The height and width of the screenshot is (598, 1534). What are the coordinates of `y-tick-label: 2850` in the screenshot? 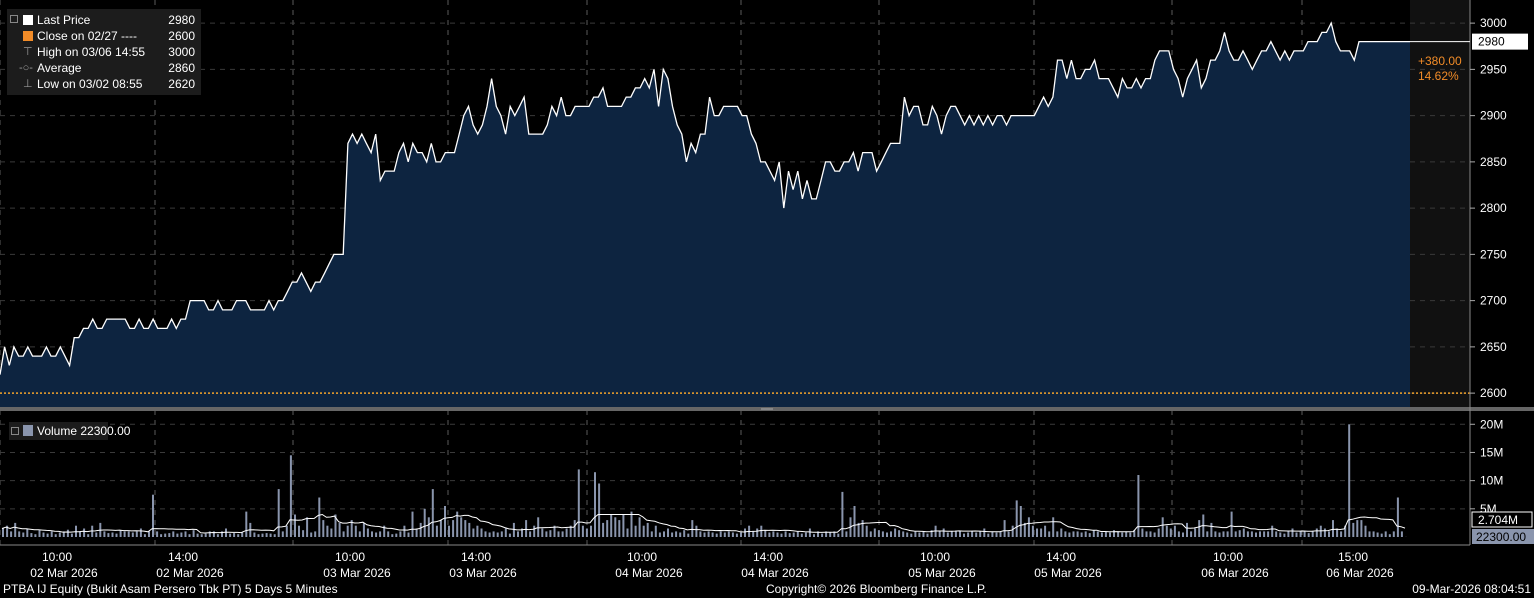 It's located at (1493, 162).